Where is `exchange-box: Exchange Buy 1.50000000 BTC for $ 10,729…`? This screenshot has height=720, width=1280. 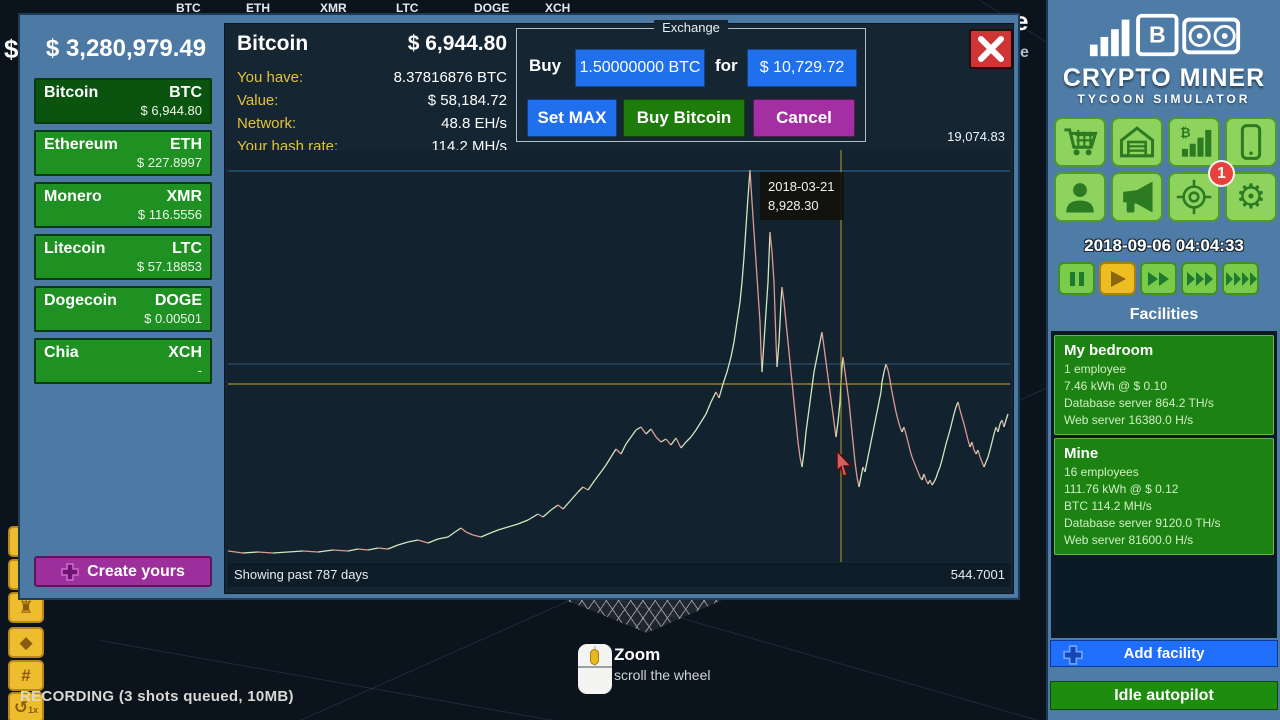 exchange-box: Exchange Buy 1.50000000 BTC for $ 10,729… is located at coordinates (691, 81).